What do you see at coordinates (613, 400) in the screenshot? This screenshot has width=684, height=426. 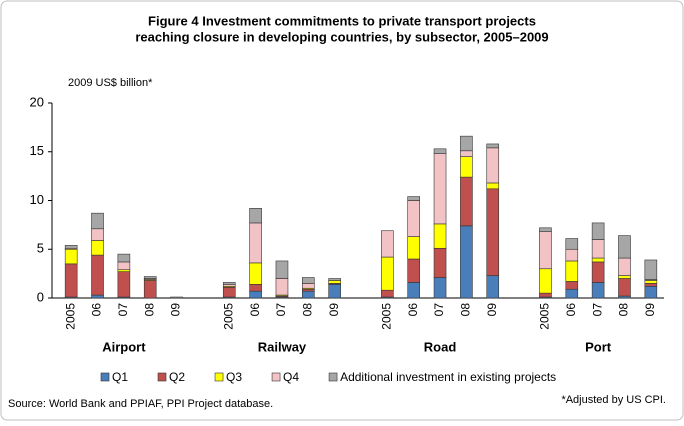 I see `note: *Adjusted by US CPI.` at bounding box center [613, 400].